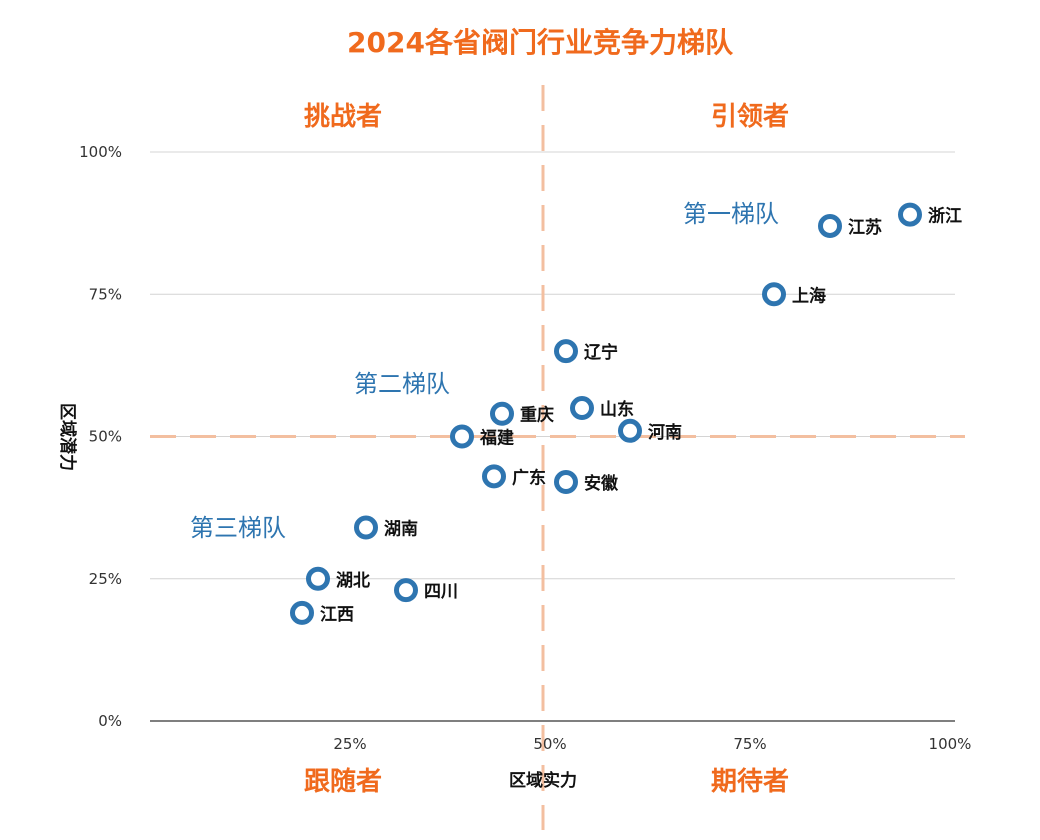 The image size is (1040, 840). What do you see at coordinates (809, 295) in the screenshot?
I see `point-label: 上海` at bounding box center [809, 295].